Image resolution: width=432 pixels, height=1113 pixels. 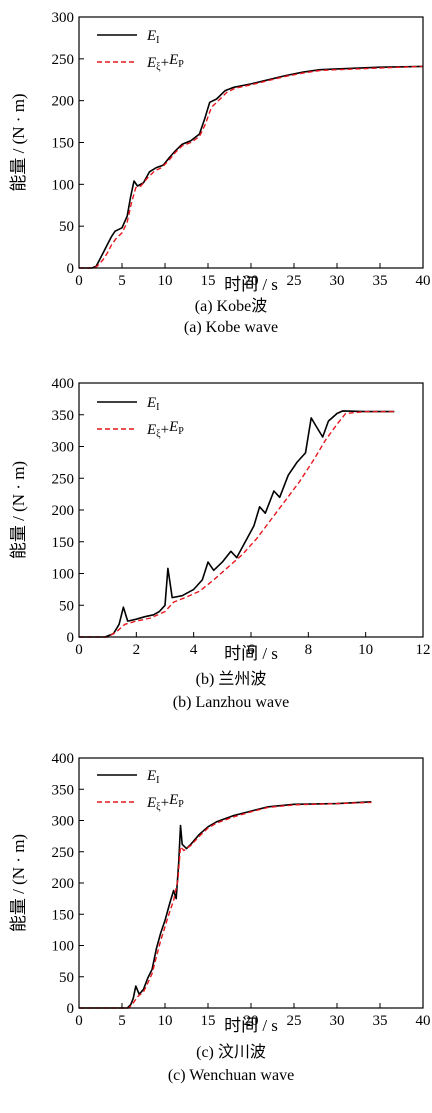 What do you see at coordinates (231, 702) in the screenshot?
I see `caption-english: (b) Lanzhou wave` at bounding box center [231, 702].